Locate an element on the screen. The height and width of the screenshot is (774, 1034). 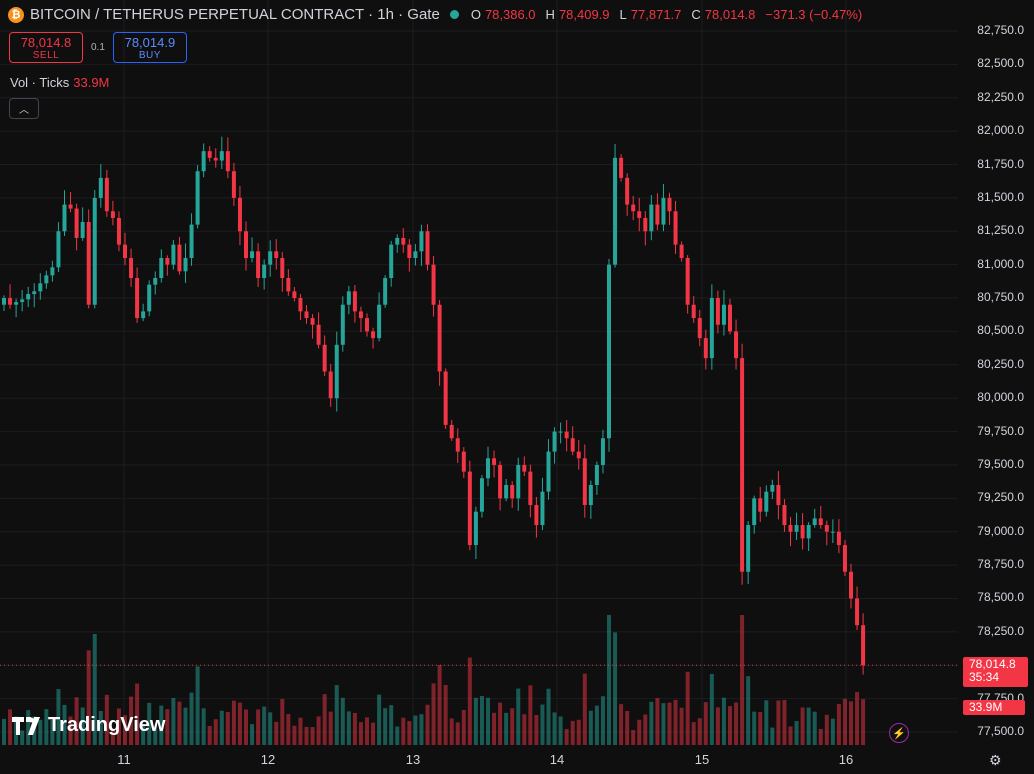
sell-button: 78,014.8 SELL is located at coordinates (46, 47).